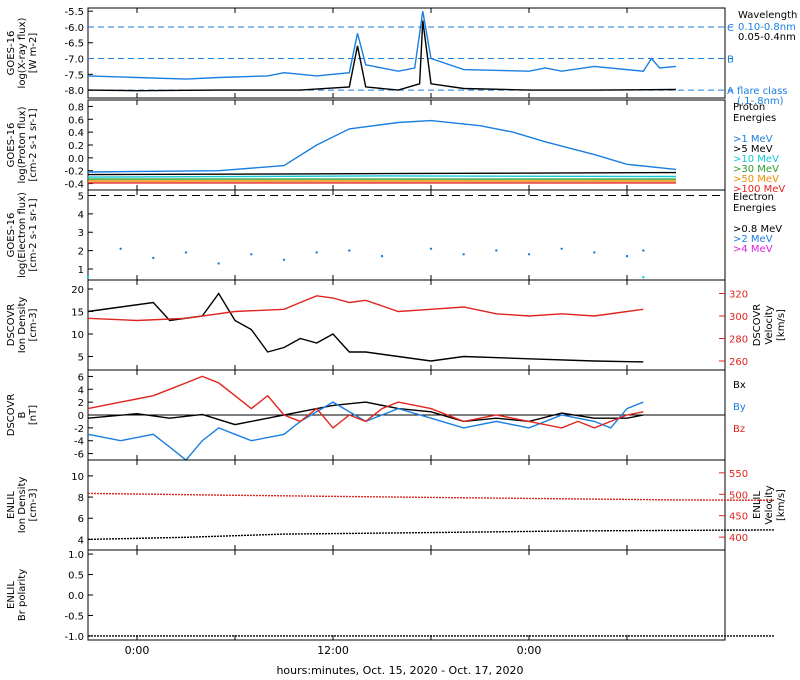 The width and height of the screenshot is (800, 680). I want to click on dscovr-b-series-Bz, so click(365, 402).